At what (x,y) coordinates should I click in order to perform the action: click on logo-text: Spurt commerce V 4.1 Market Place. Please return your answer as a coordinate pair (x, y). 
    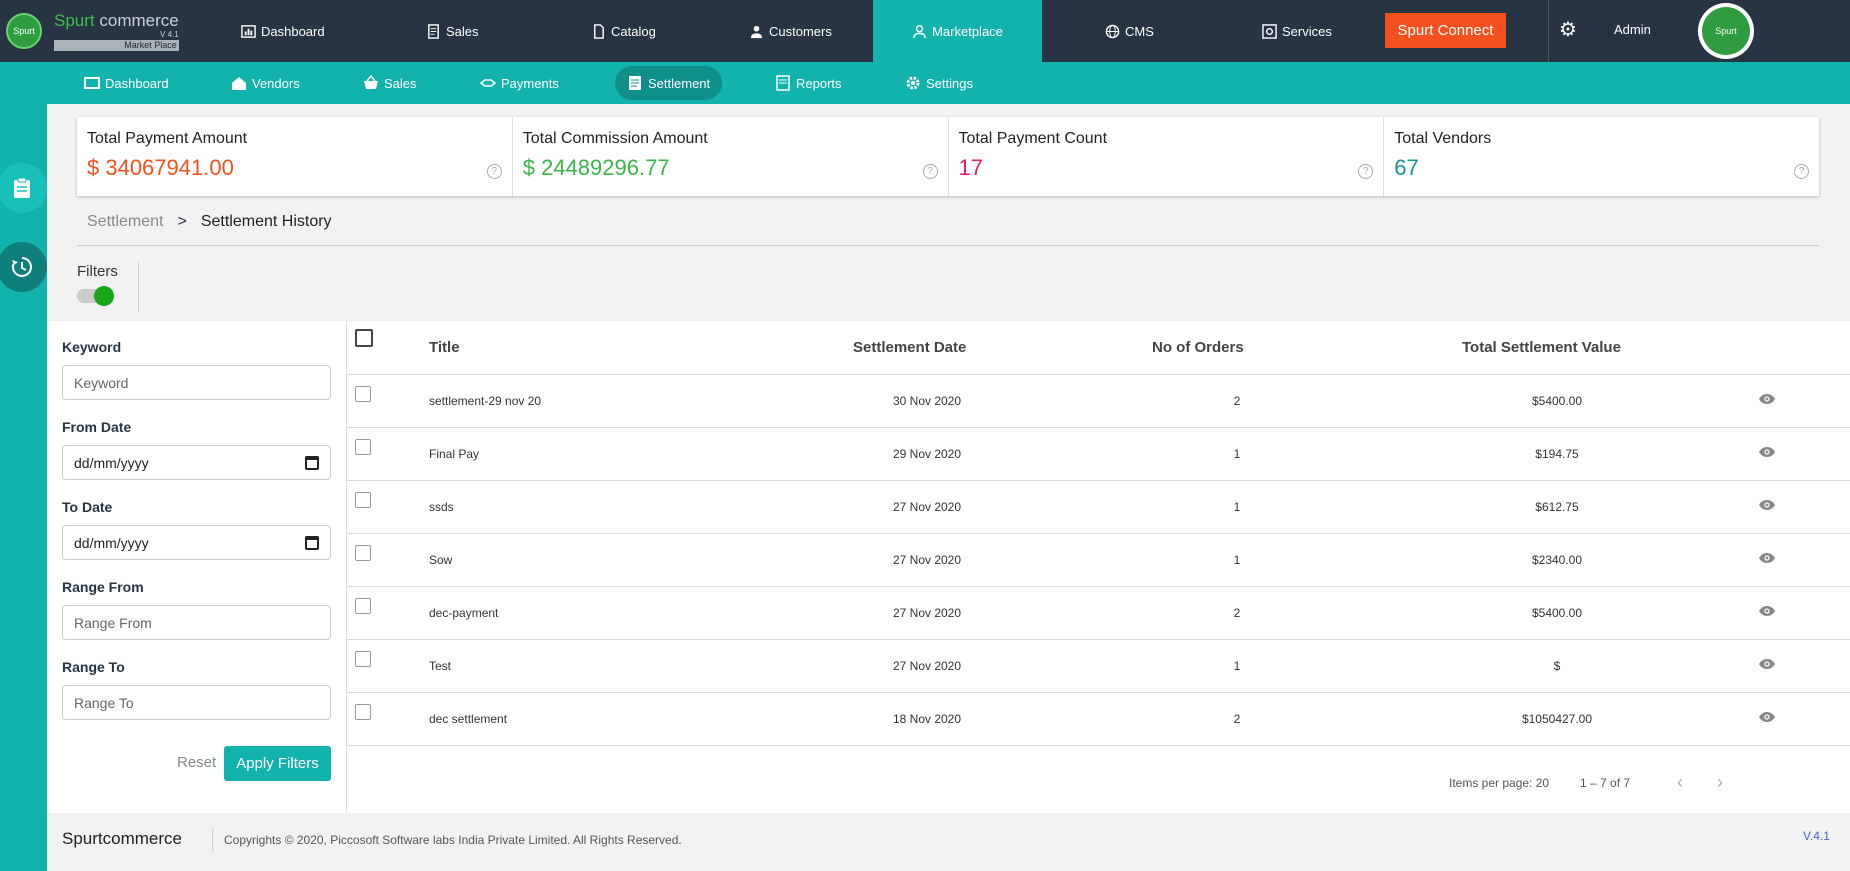
    Looking at the image, I should click on (116, 31).